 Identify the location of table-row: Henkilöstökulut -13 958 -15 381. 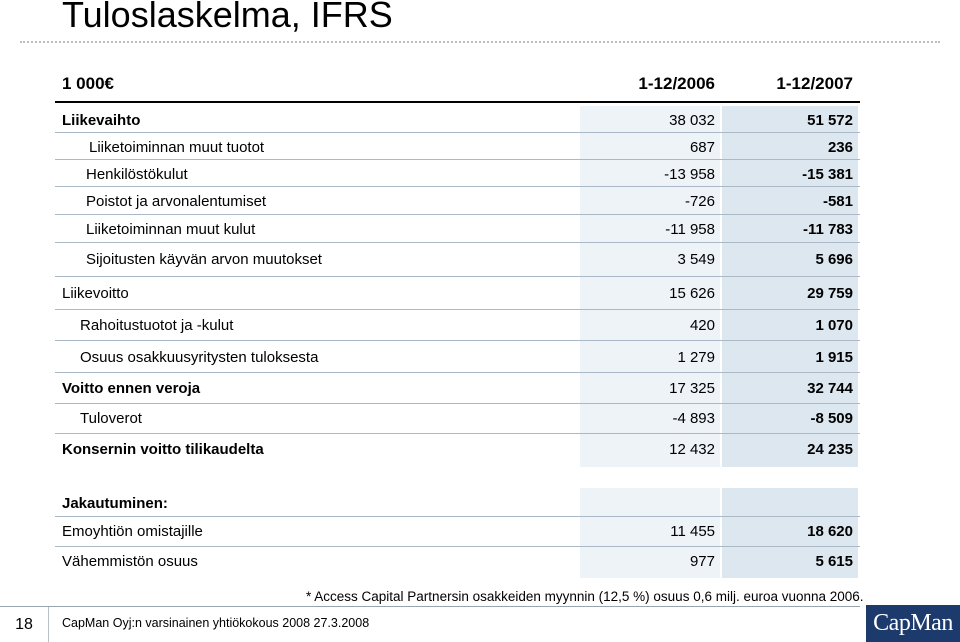
(480, 177).